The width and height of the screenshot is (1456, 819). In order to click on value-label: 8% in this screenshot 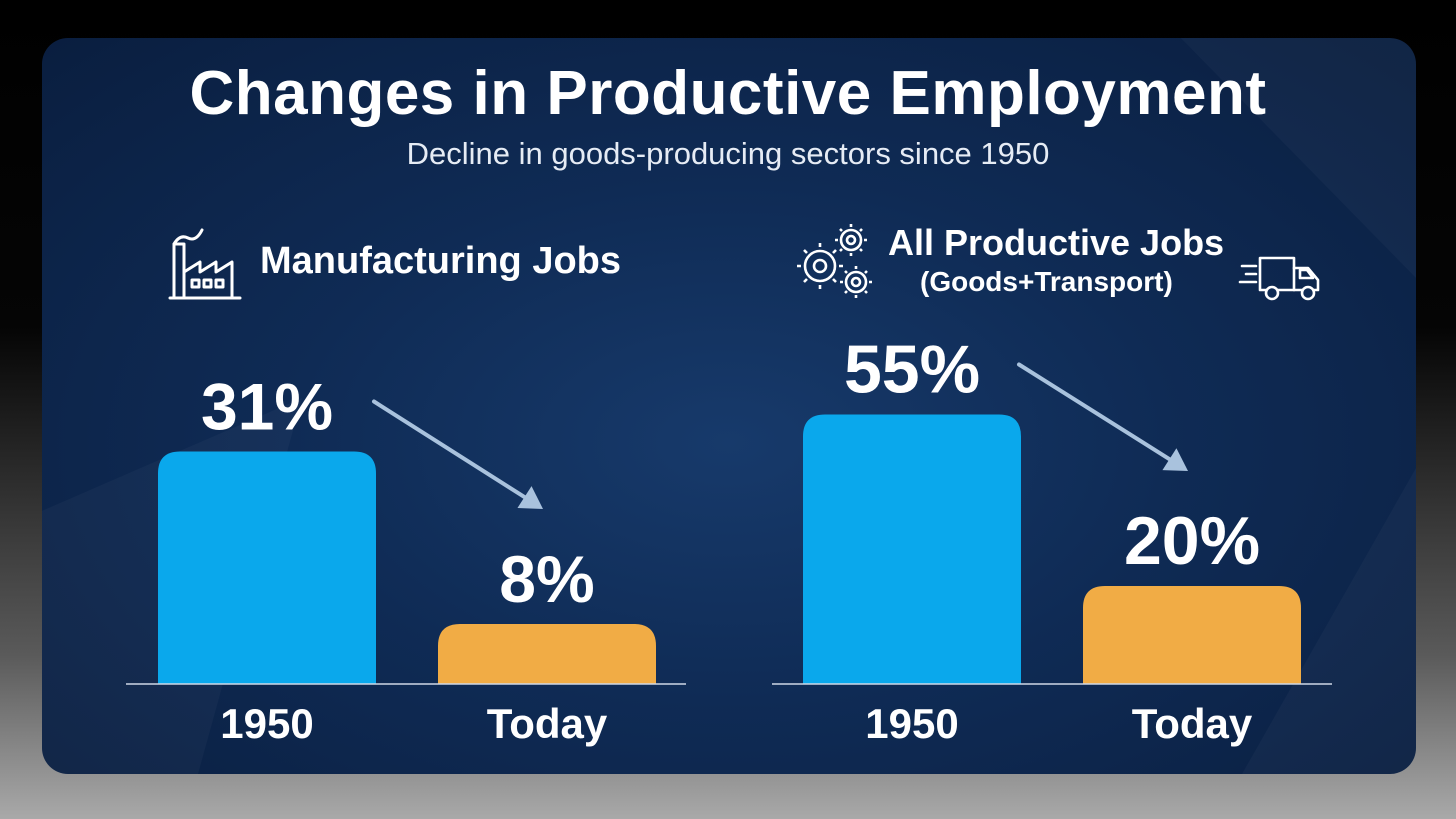, I will do `click(546, 579)`.